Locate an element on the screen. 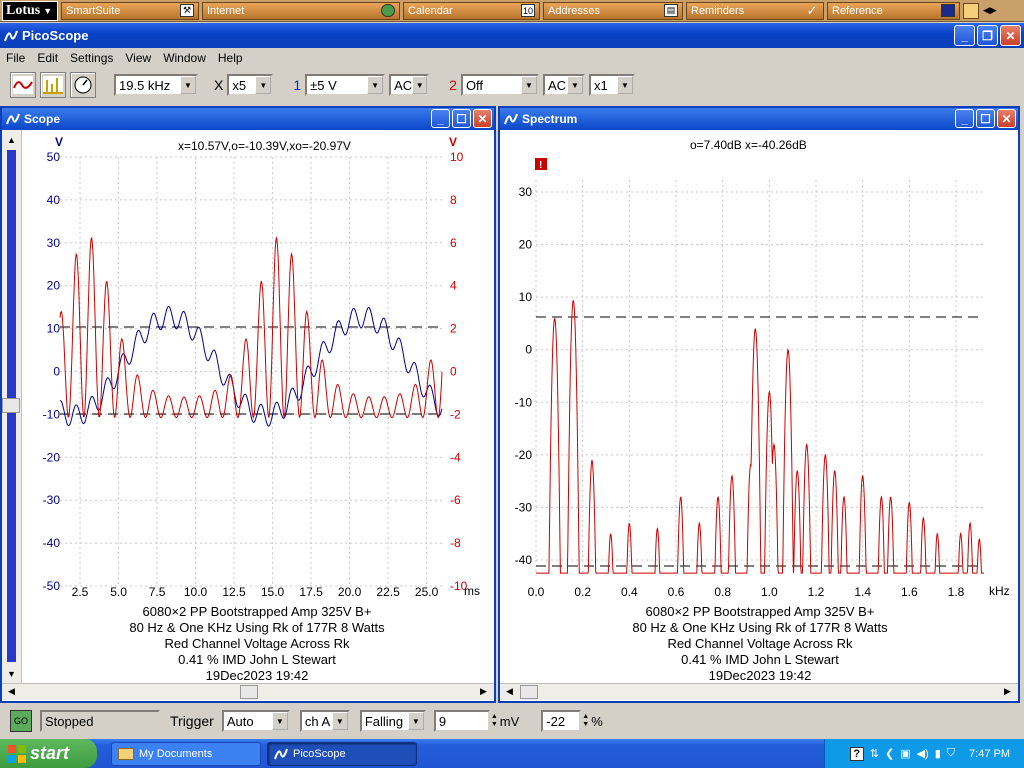 Image resolution: width=1024 pixels, height=768 pixels. go-button: GO is located at coordinates (21, 721).